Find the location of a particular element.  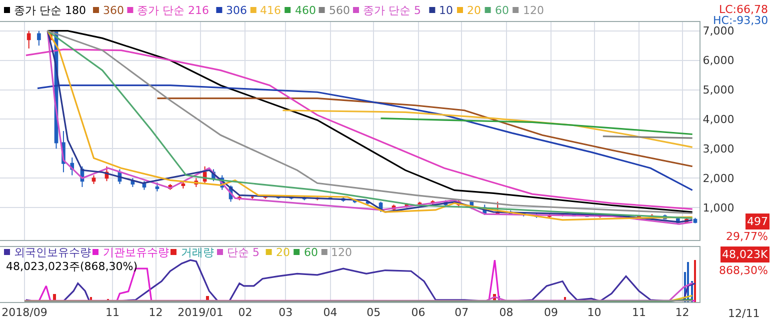

y-tick-label: 4,000 is located at coordinates (718, 119).